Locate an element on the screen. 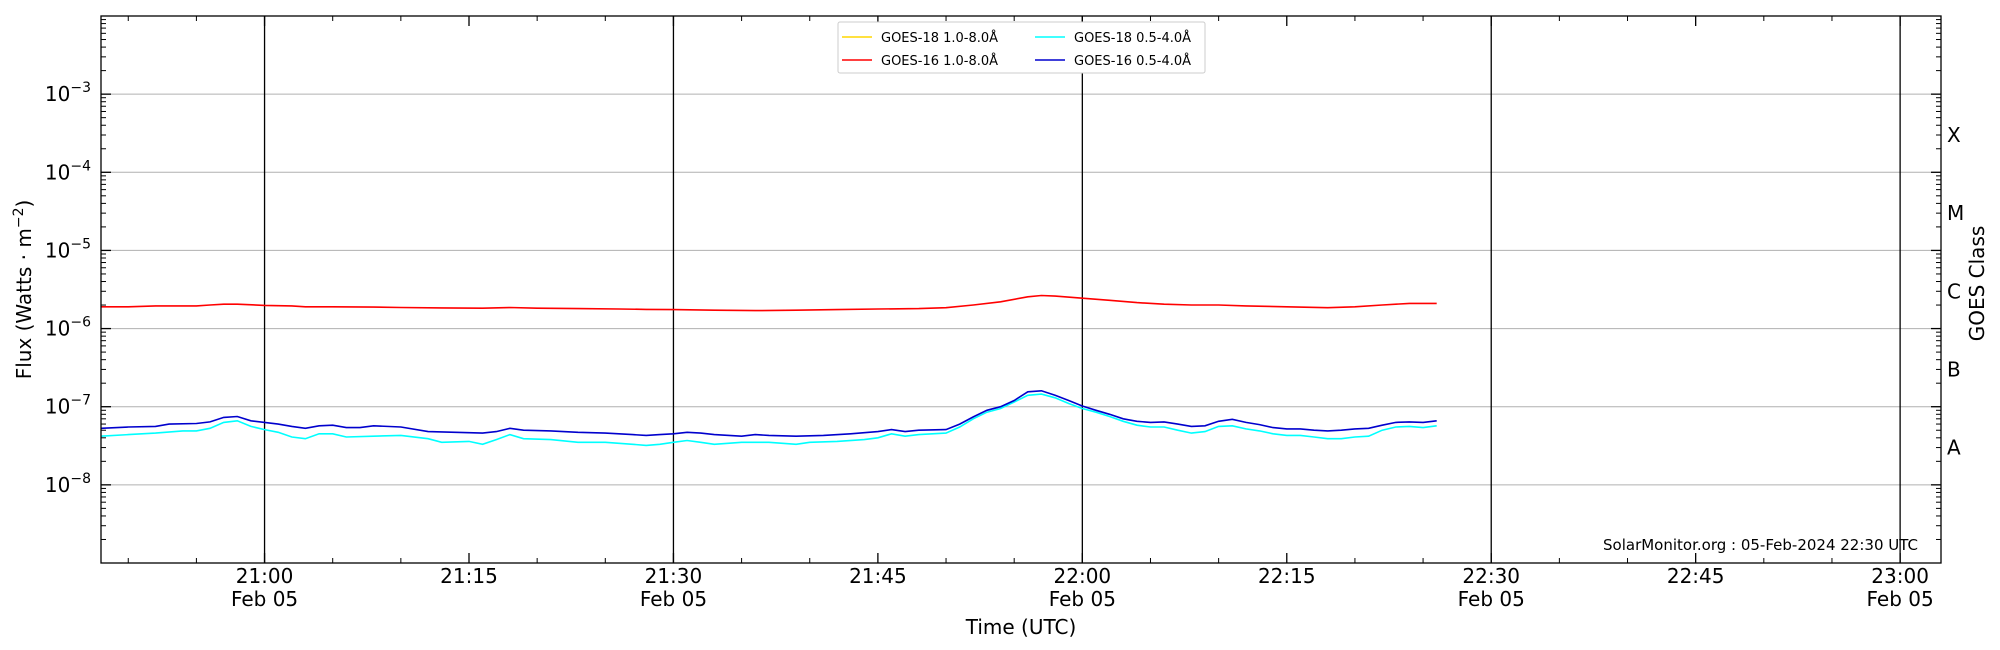  y-tick-label: 10⁻³ is located at coordinates (68, 93).